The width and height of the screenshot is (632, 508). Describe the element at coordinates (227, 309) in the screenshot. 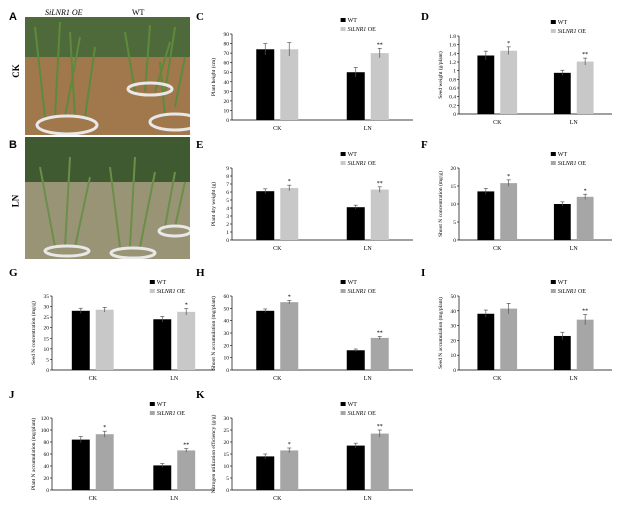

I see `y-tick-label: 50` at that location.